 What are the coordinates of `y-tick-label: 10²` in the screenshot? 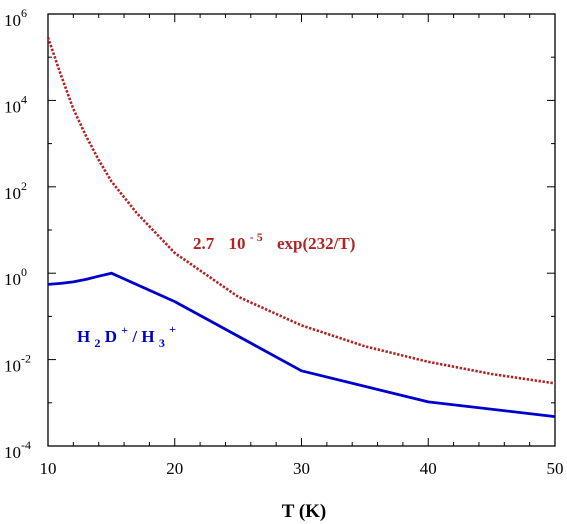 It's located at (15, 191).